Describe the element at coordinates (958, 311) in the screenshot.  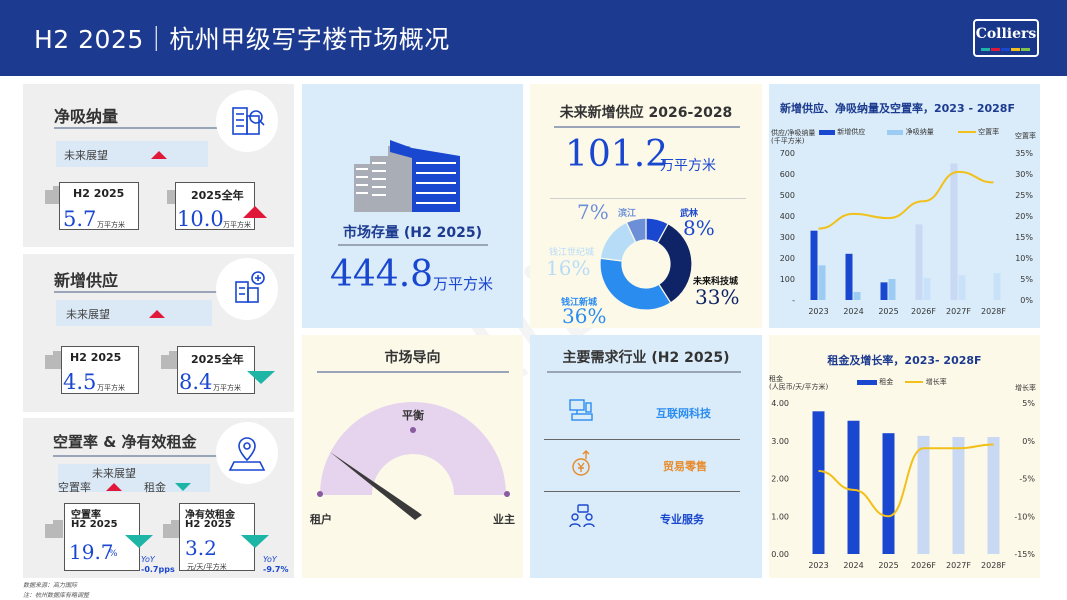
I see `chart1-x-tick: 2027F` at that location.